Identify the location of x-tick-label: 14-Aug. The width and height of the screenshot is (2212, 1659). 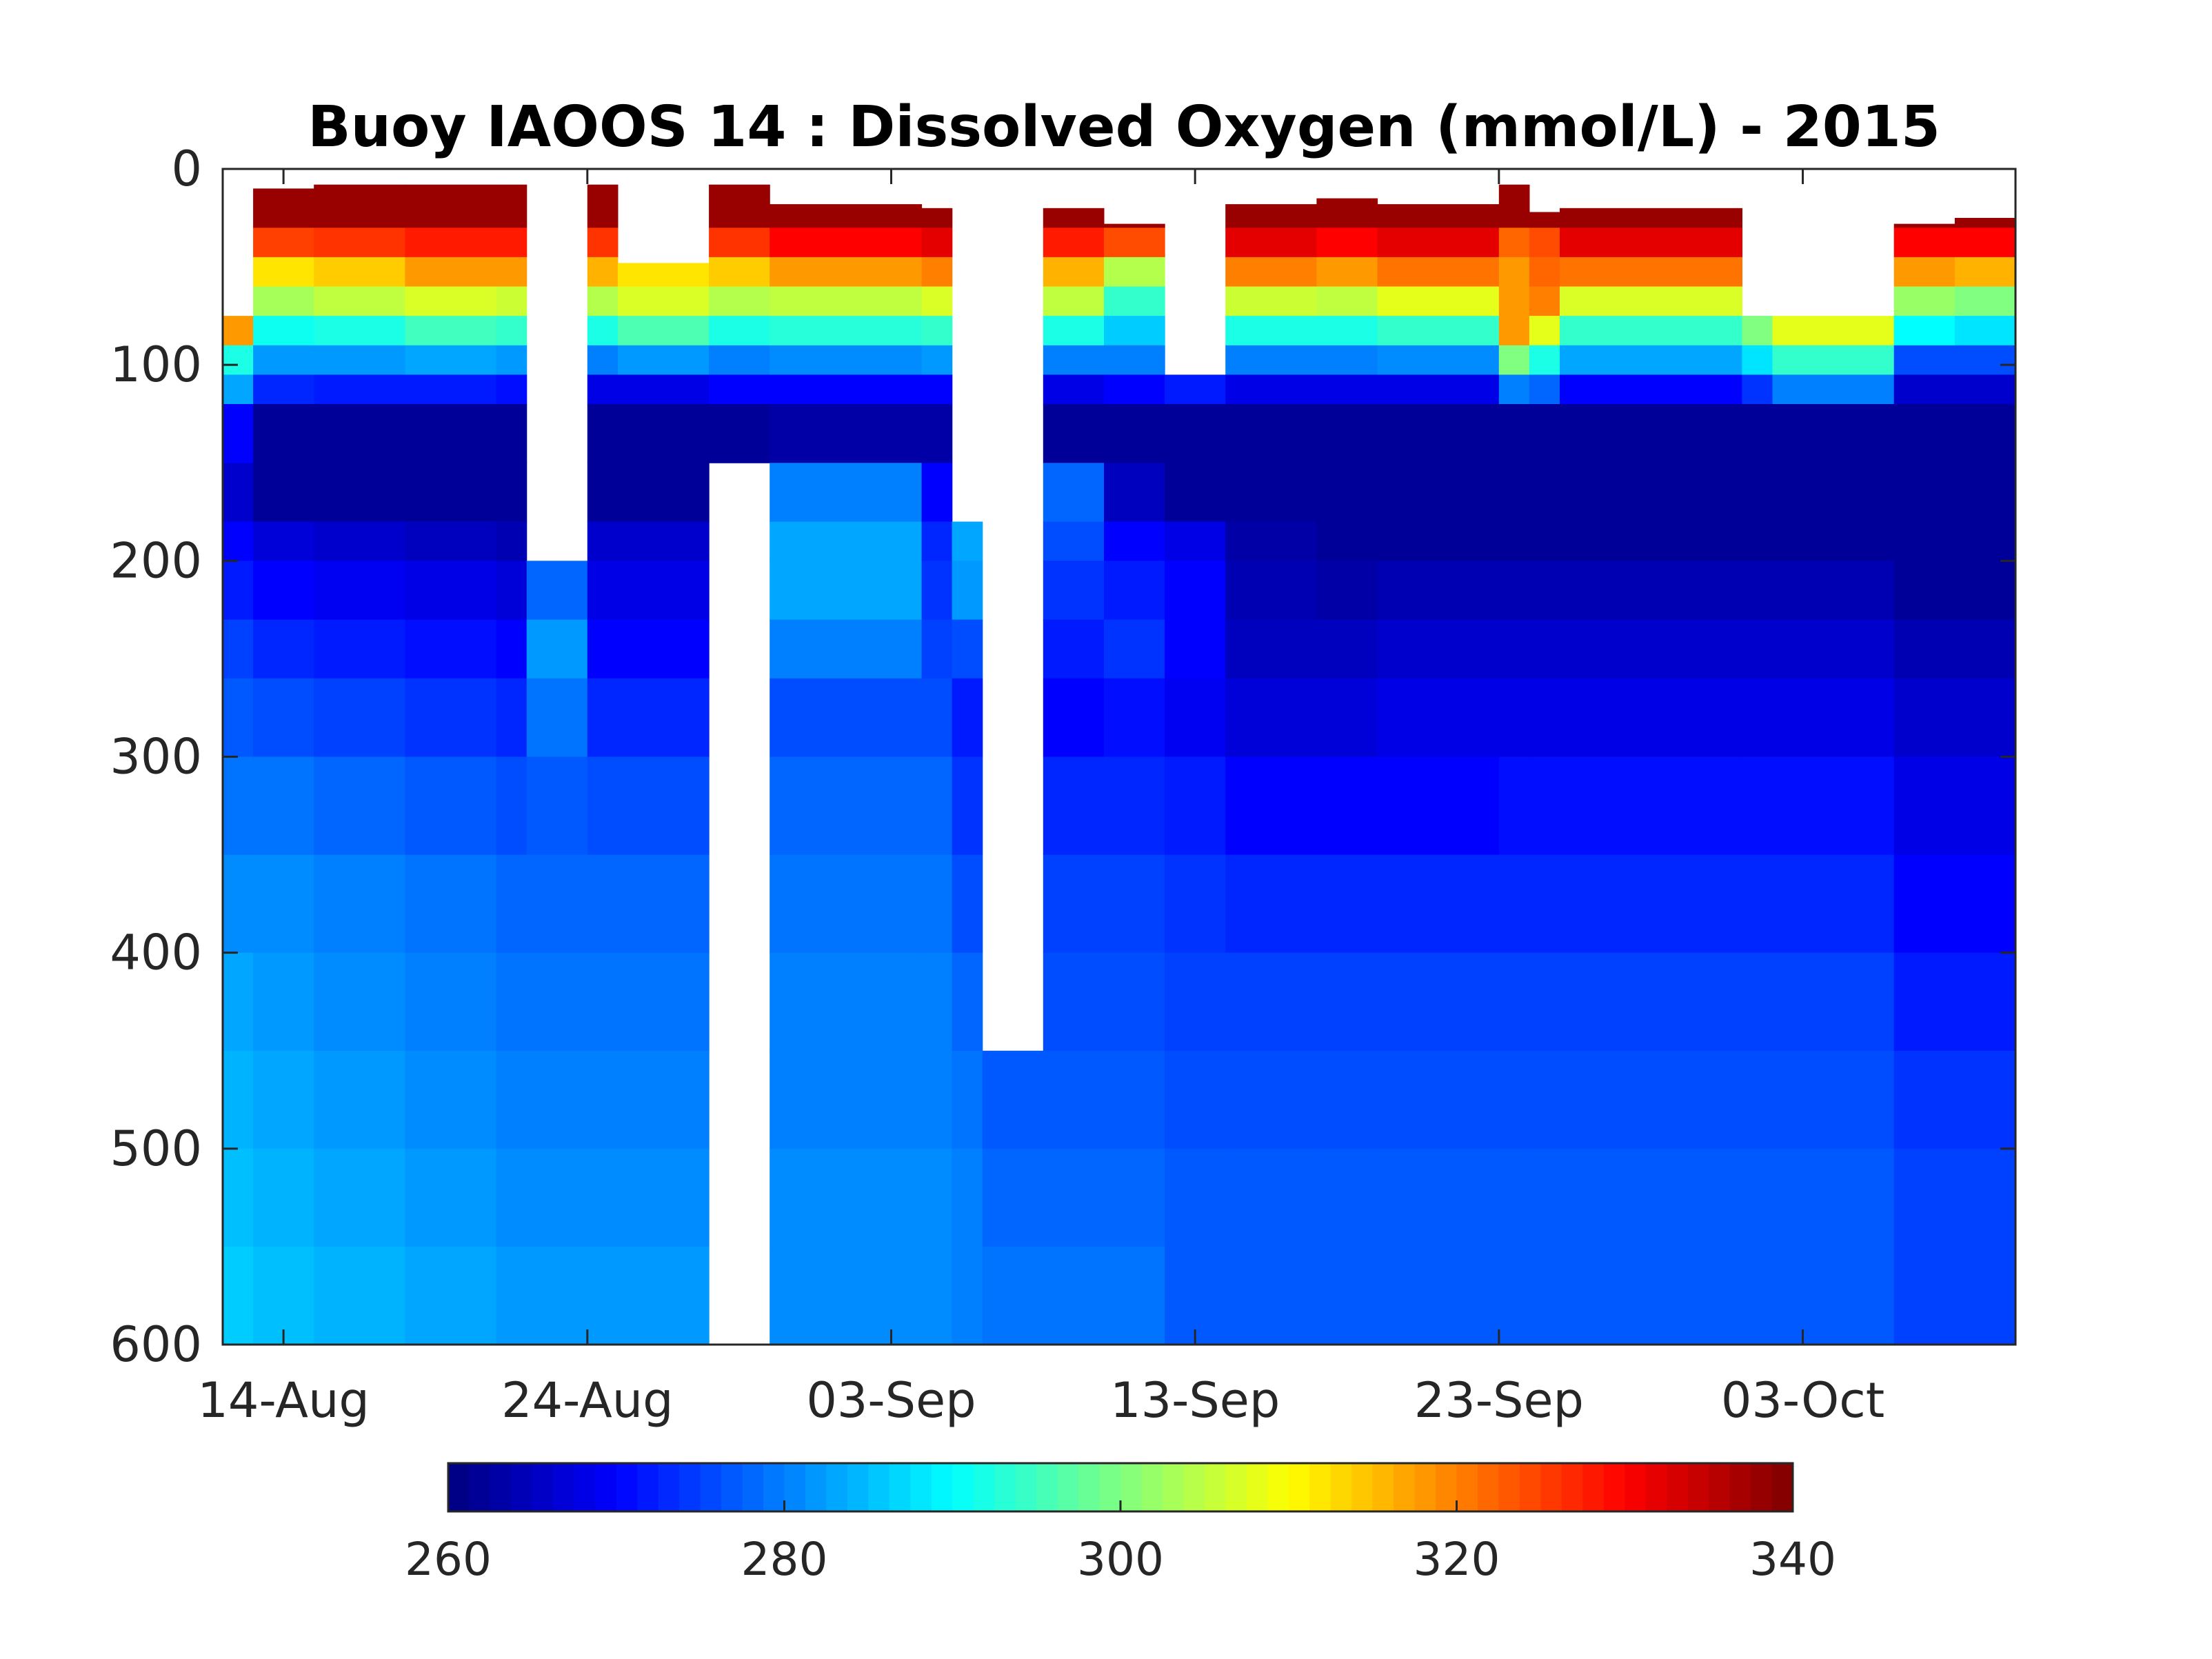
(283, 1400).